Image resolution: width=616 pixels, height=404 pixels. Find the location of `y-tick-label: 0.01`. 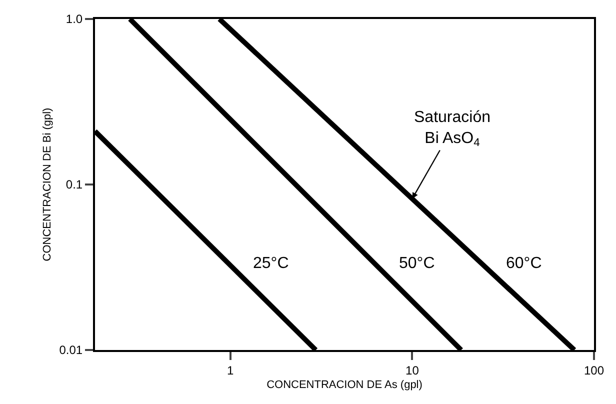

y-tick-label: 0.01 is located at coordinates (71, 350).